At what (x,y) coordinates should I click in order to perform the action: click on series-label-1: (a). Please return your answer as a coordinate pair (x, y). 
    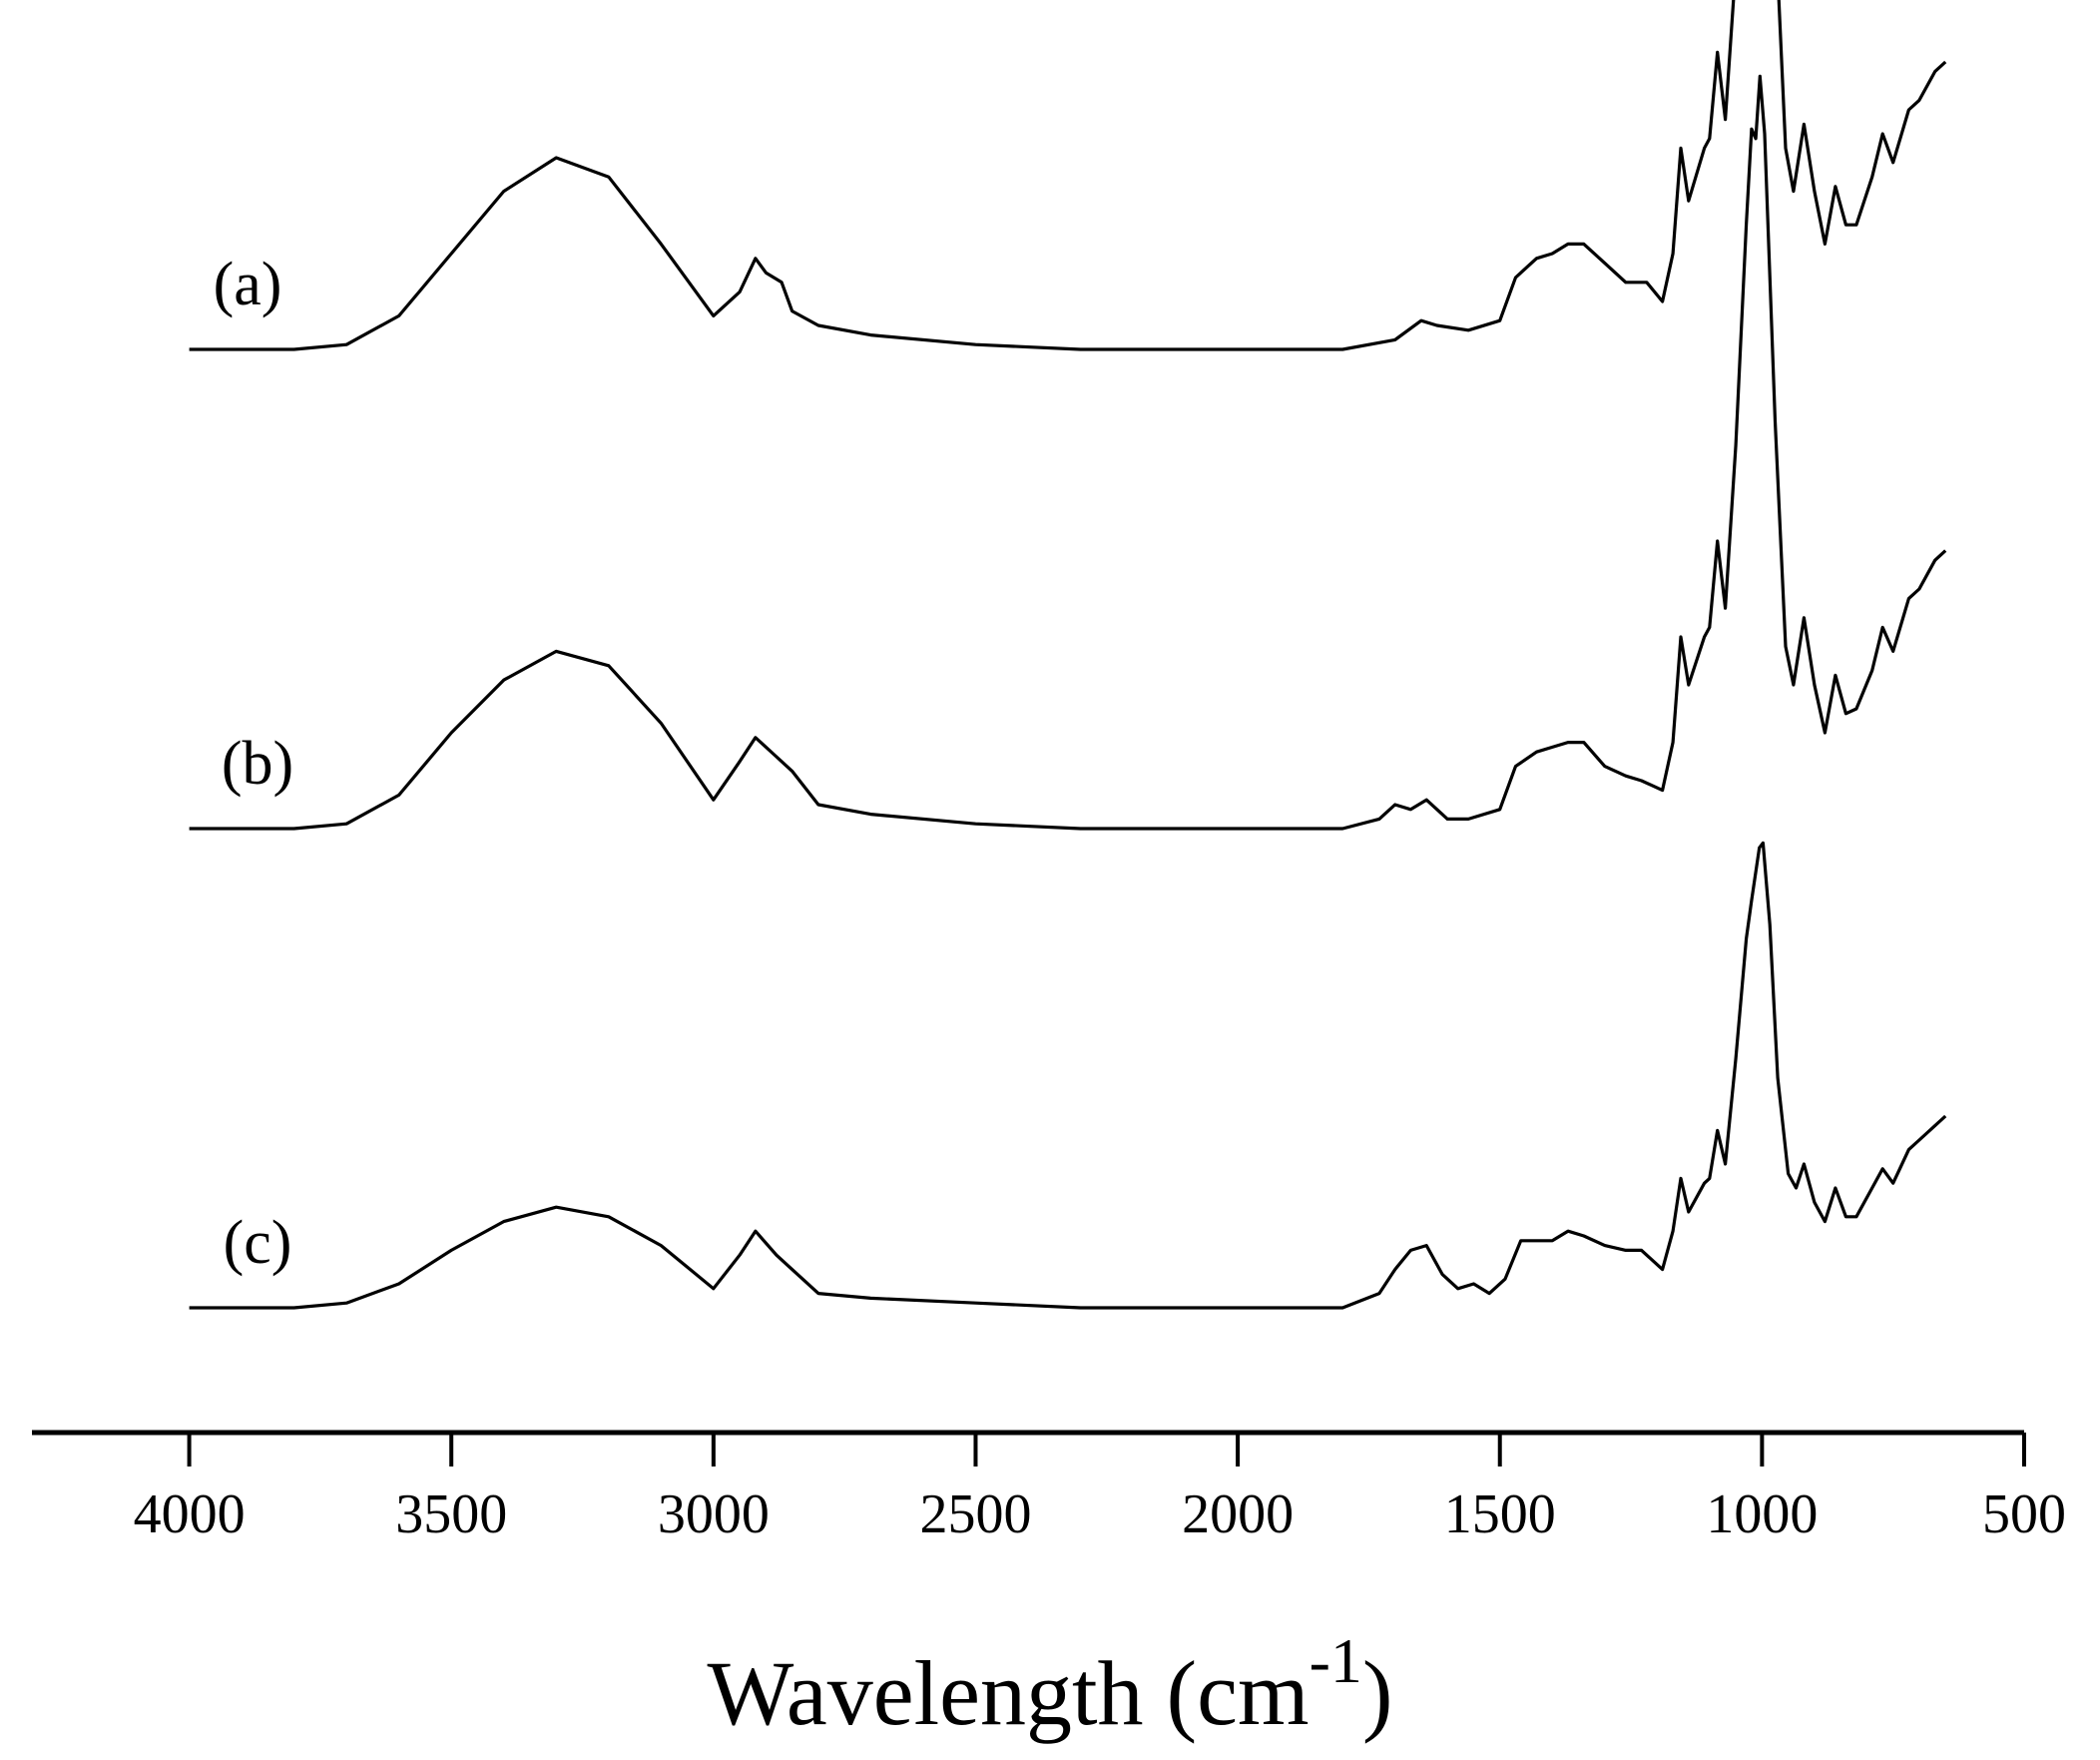
    Looking at the image, I should click on (248, 285).